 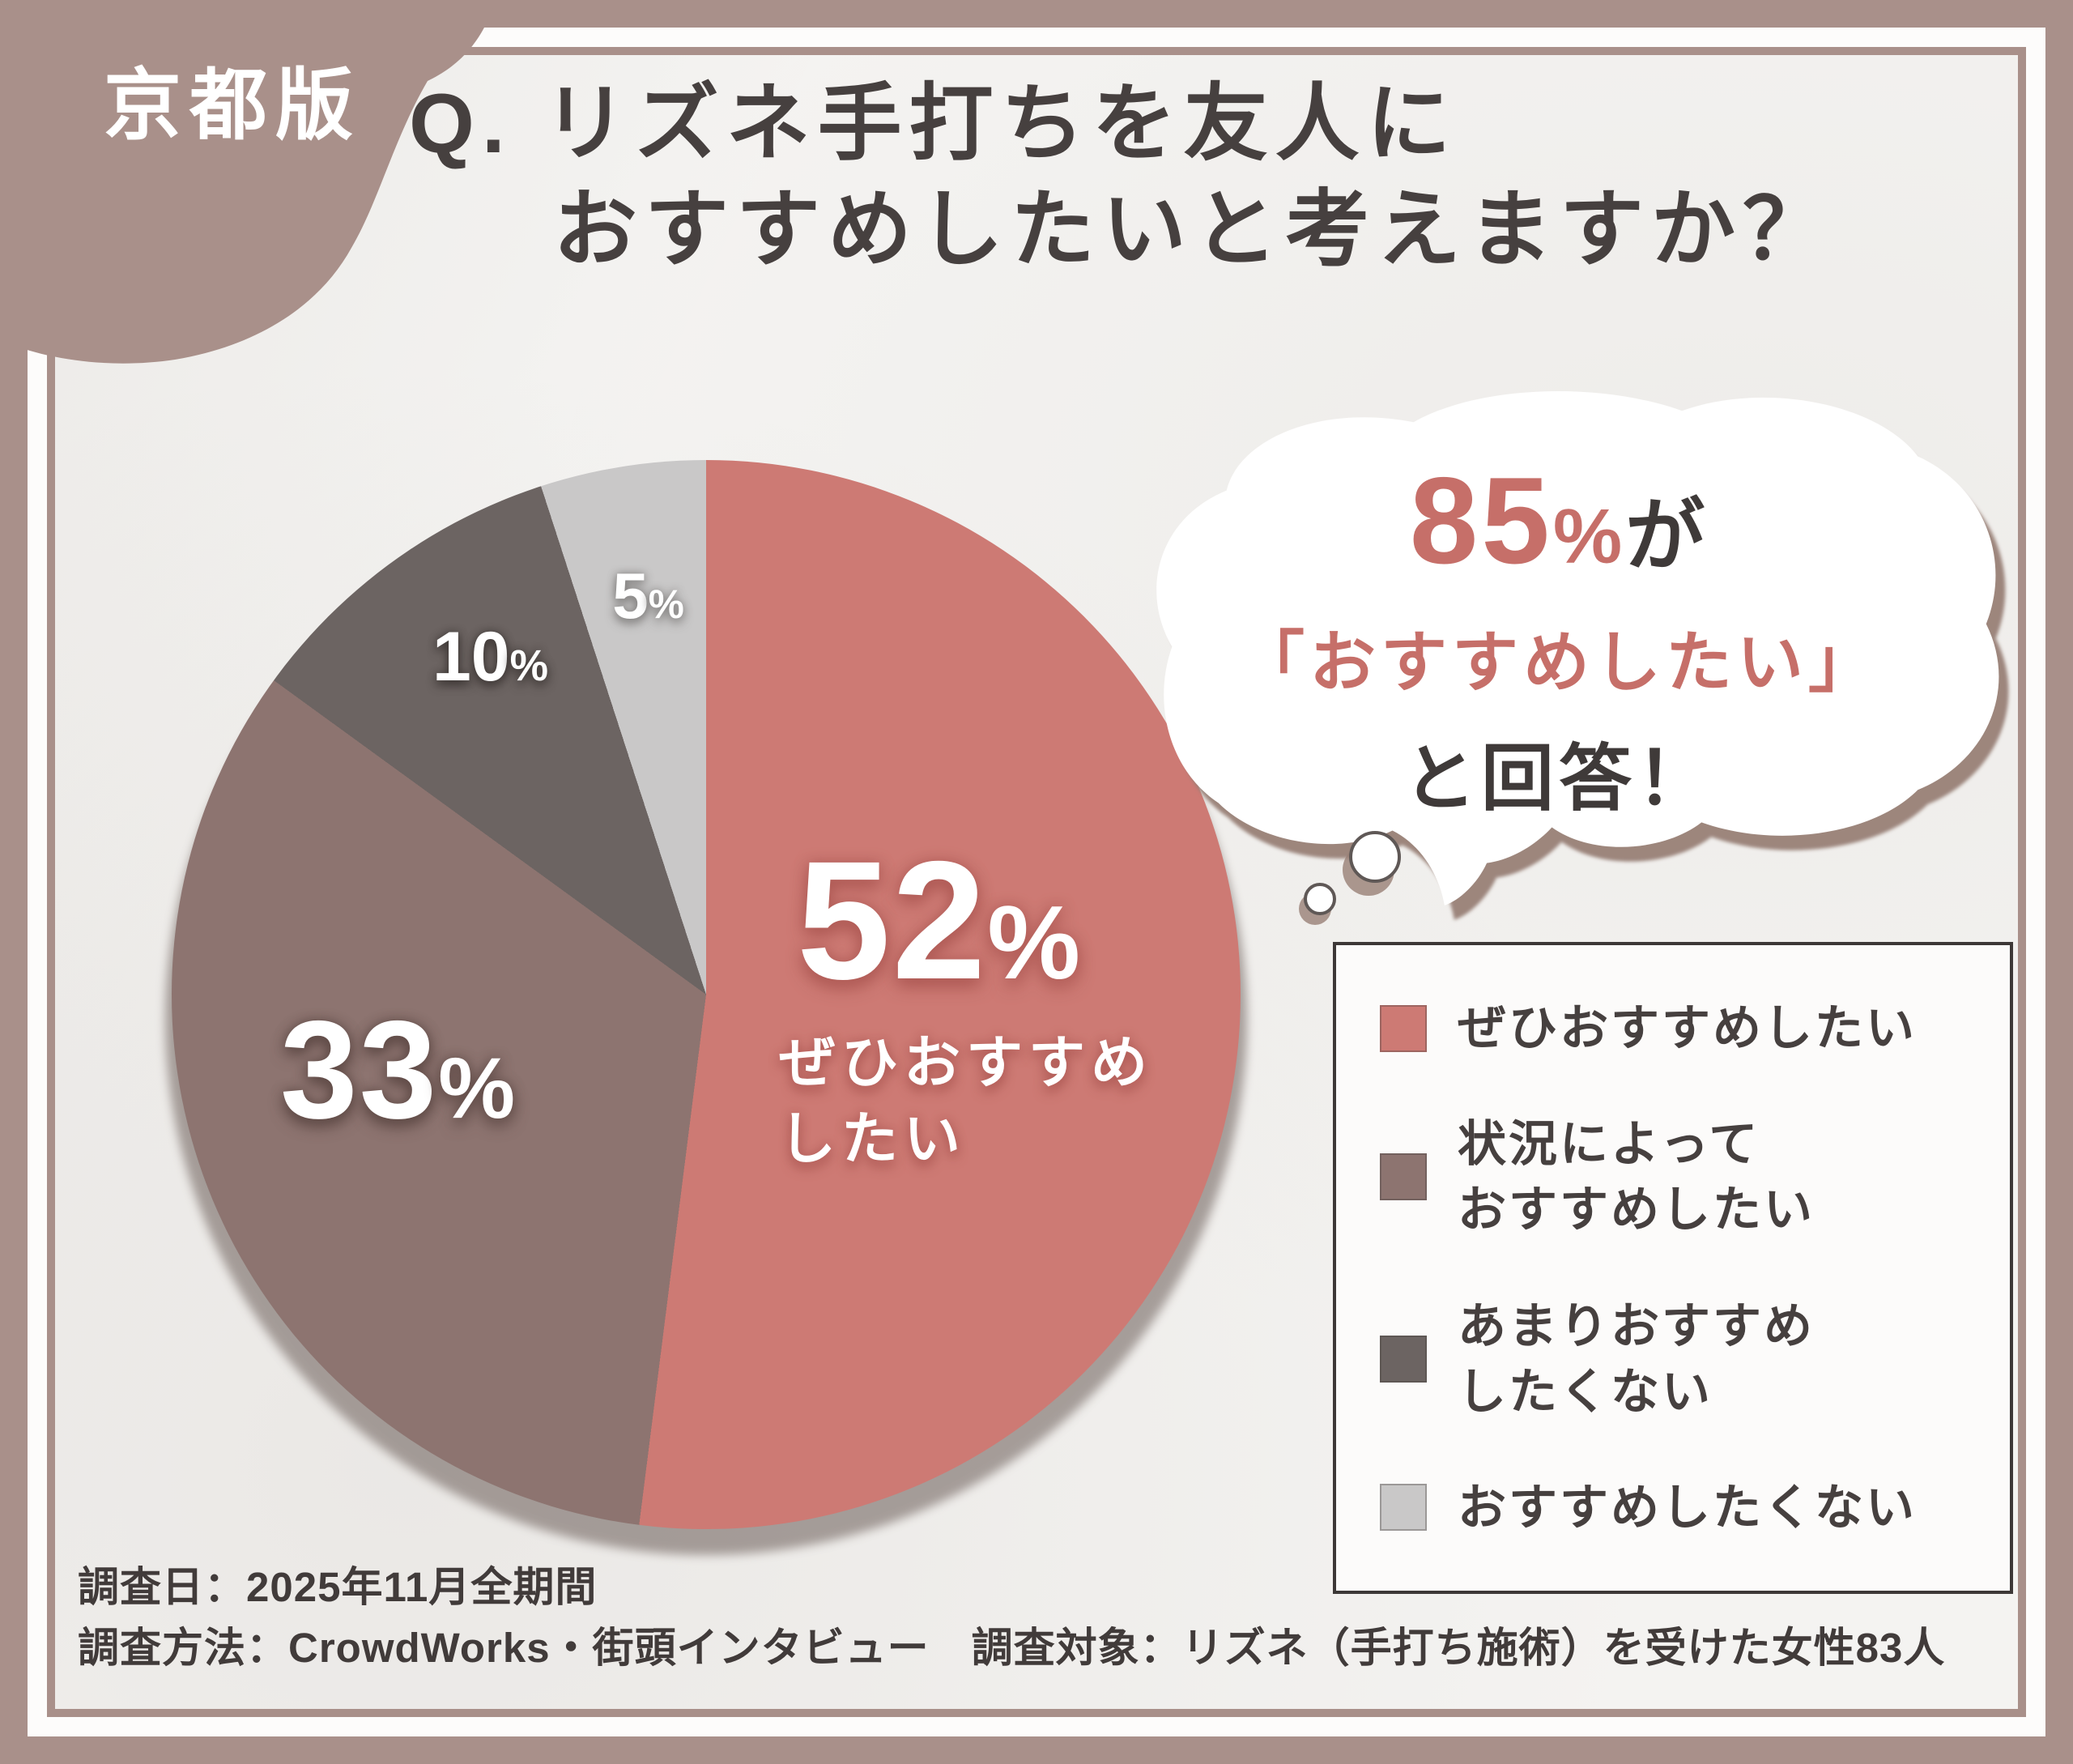 I want to click on legend-label-2-line1: 状況によって, so click(x=1609, y=1144).